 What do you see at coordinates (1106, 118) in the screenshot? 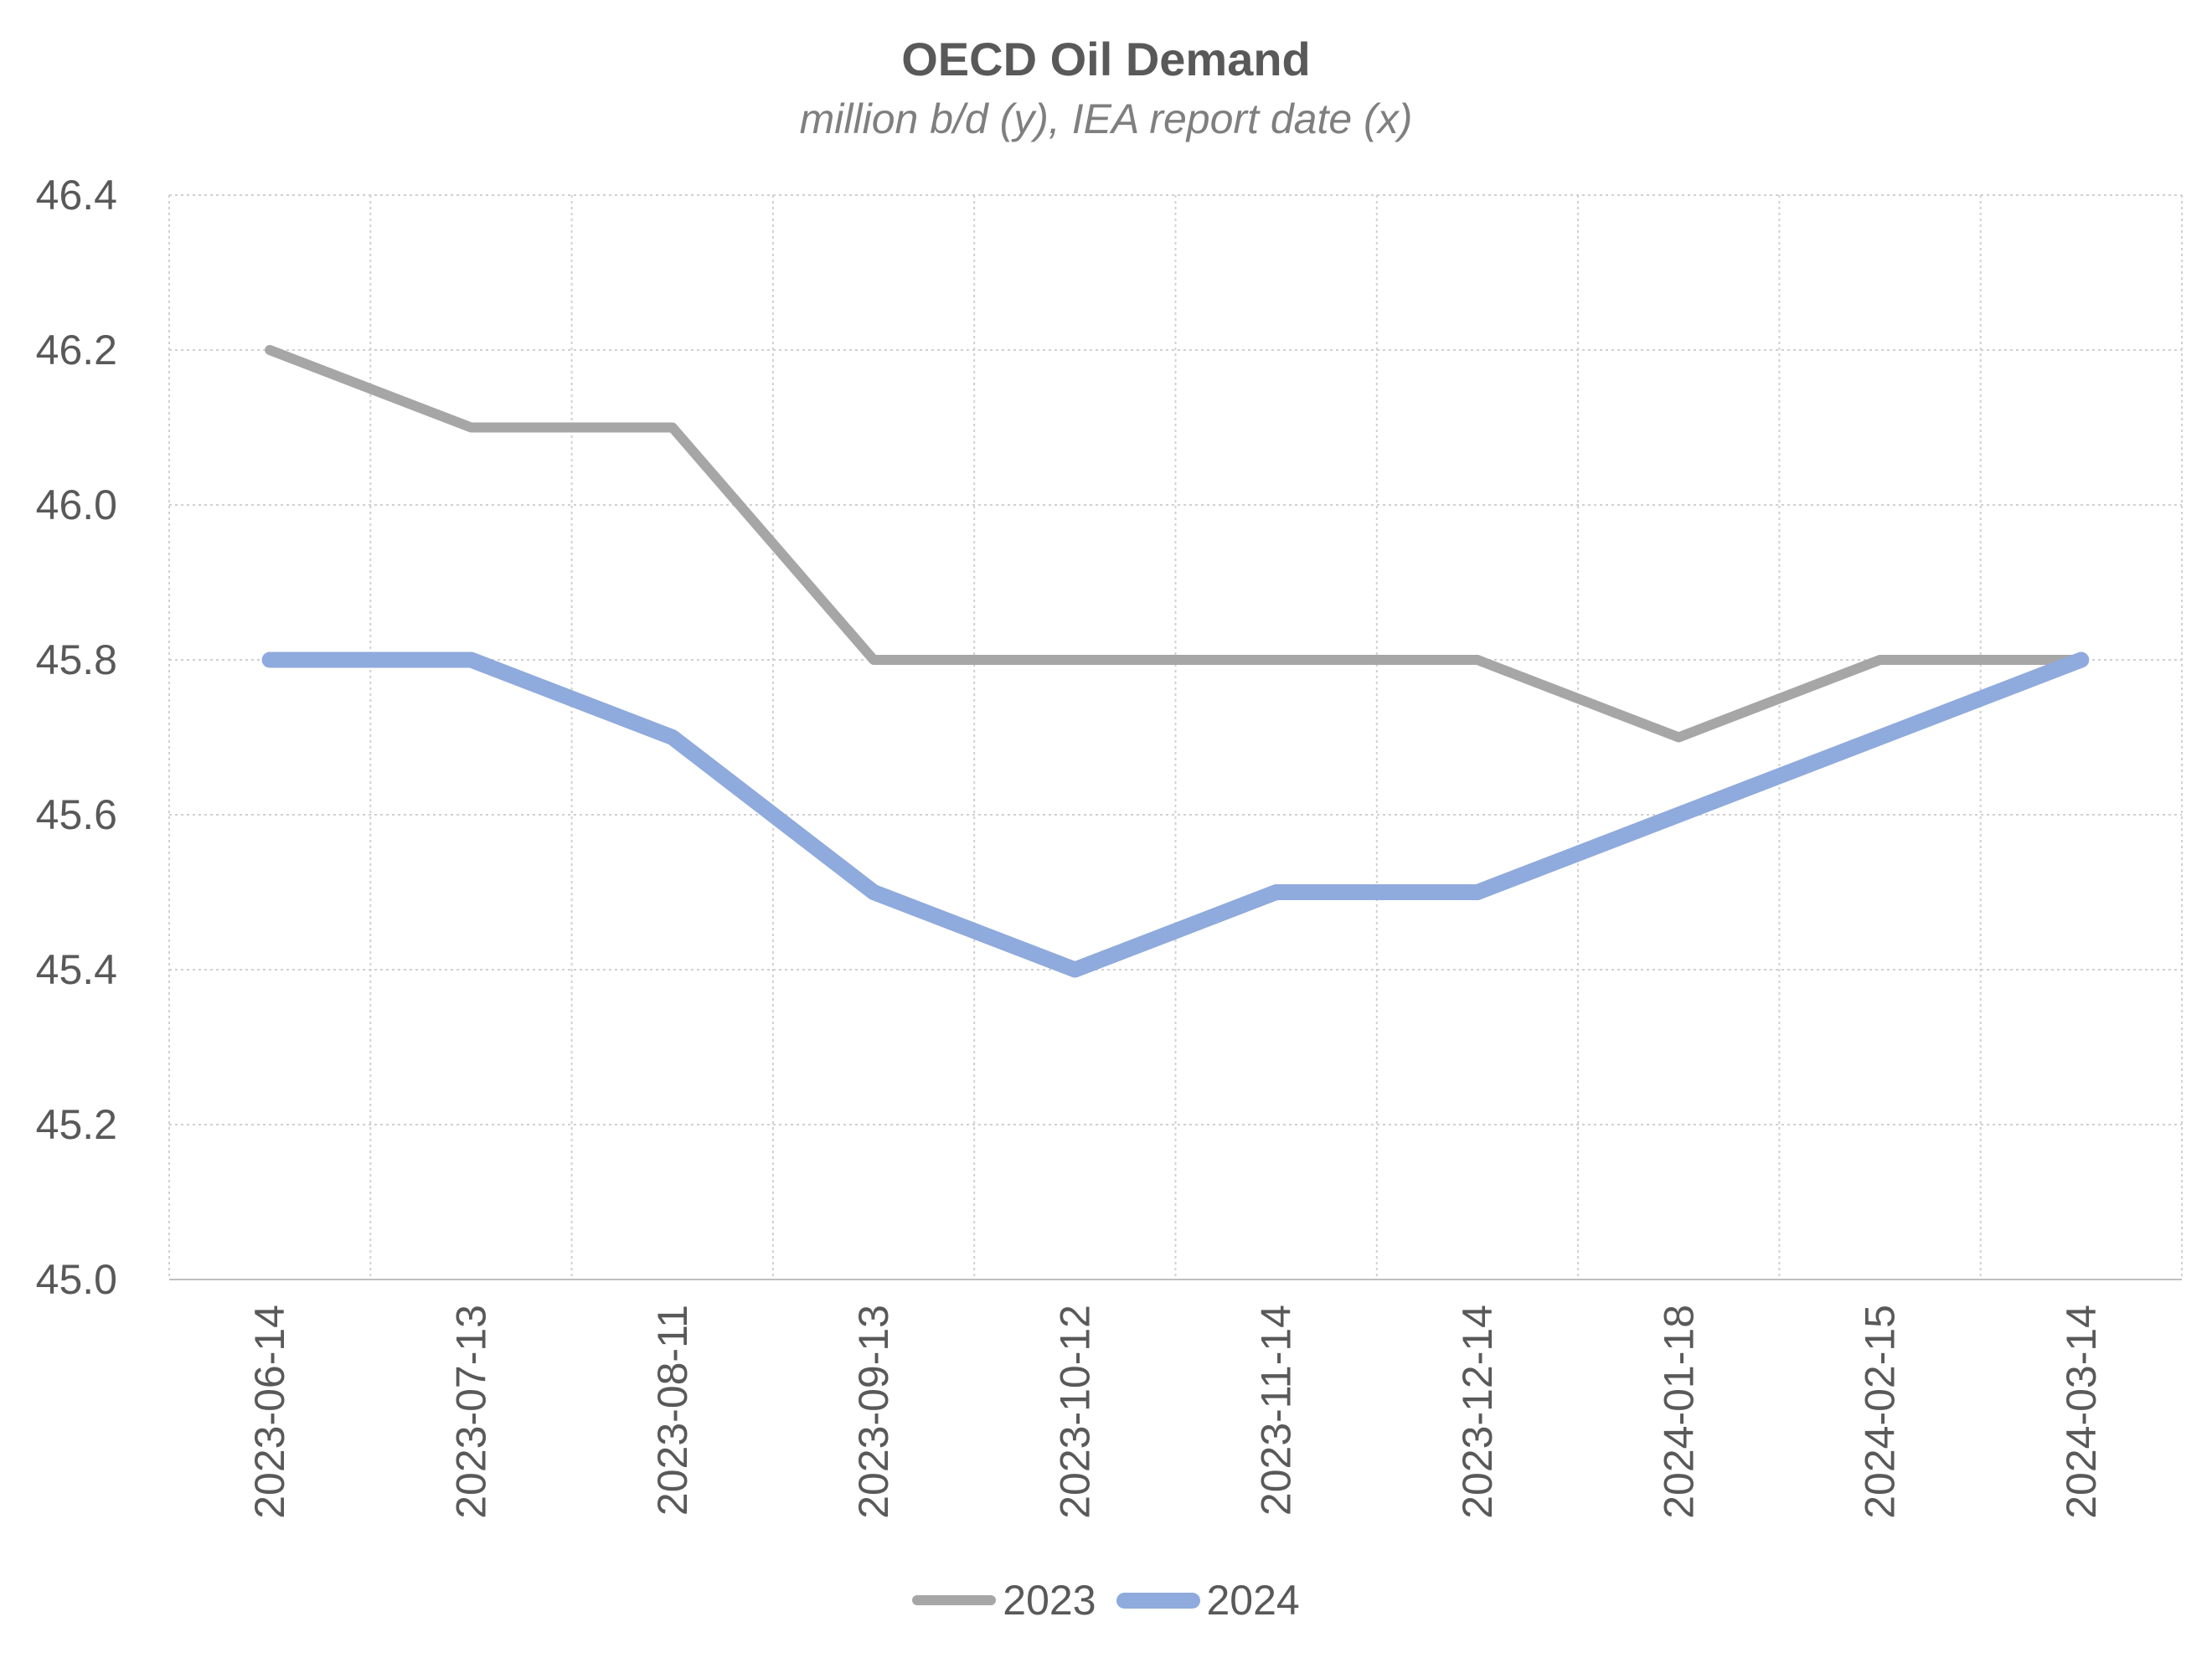
I see `chart-subtitle: million b/d (y), IEA report date (x)` at bounding box center [1106, 118].